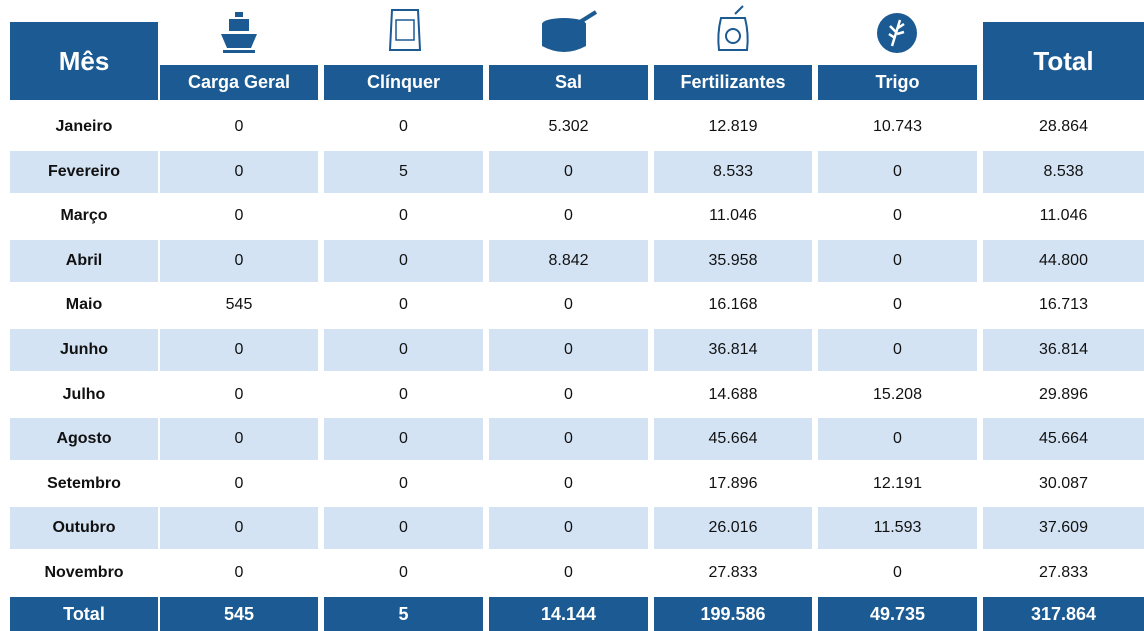  I want to click on value-cell: 35.958, so click(733, 260).